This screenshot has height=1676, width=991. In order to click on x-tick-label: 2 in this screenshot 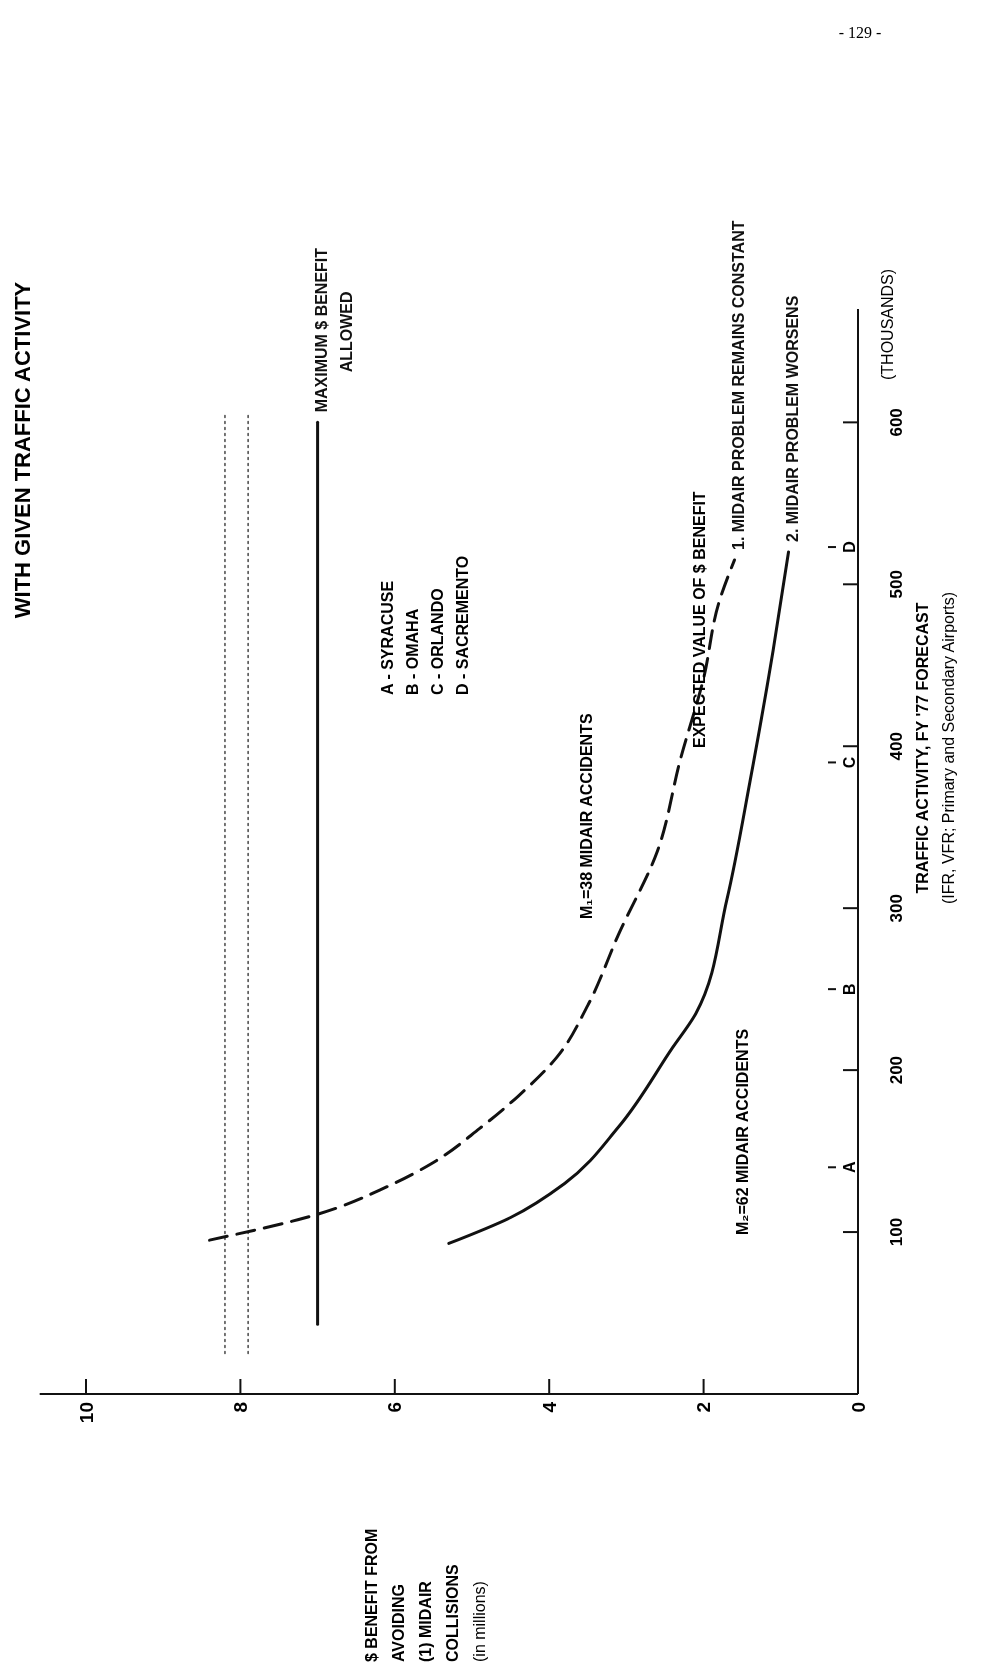, I will do `click(704, 1407)`.